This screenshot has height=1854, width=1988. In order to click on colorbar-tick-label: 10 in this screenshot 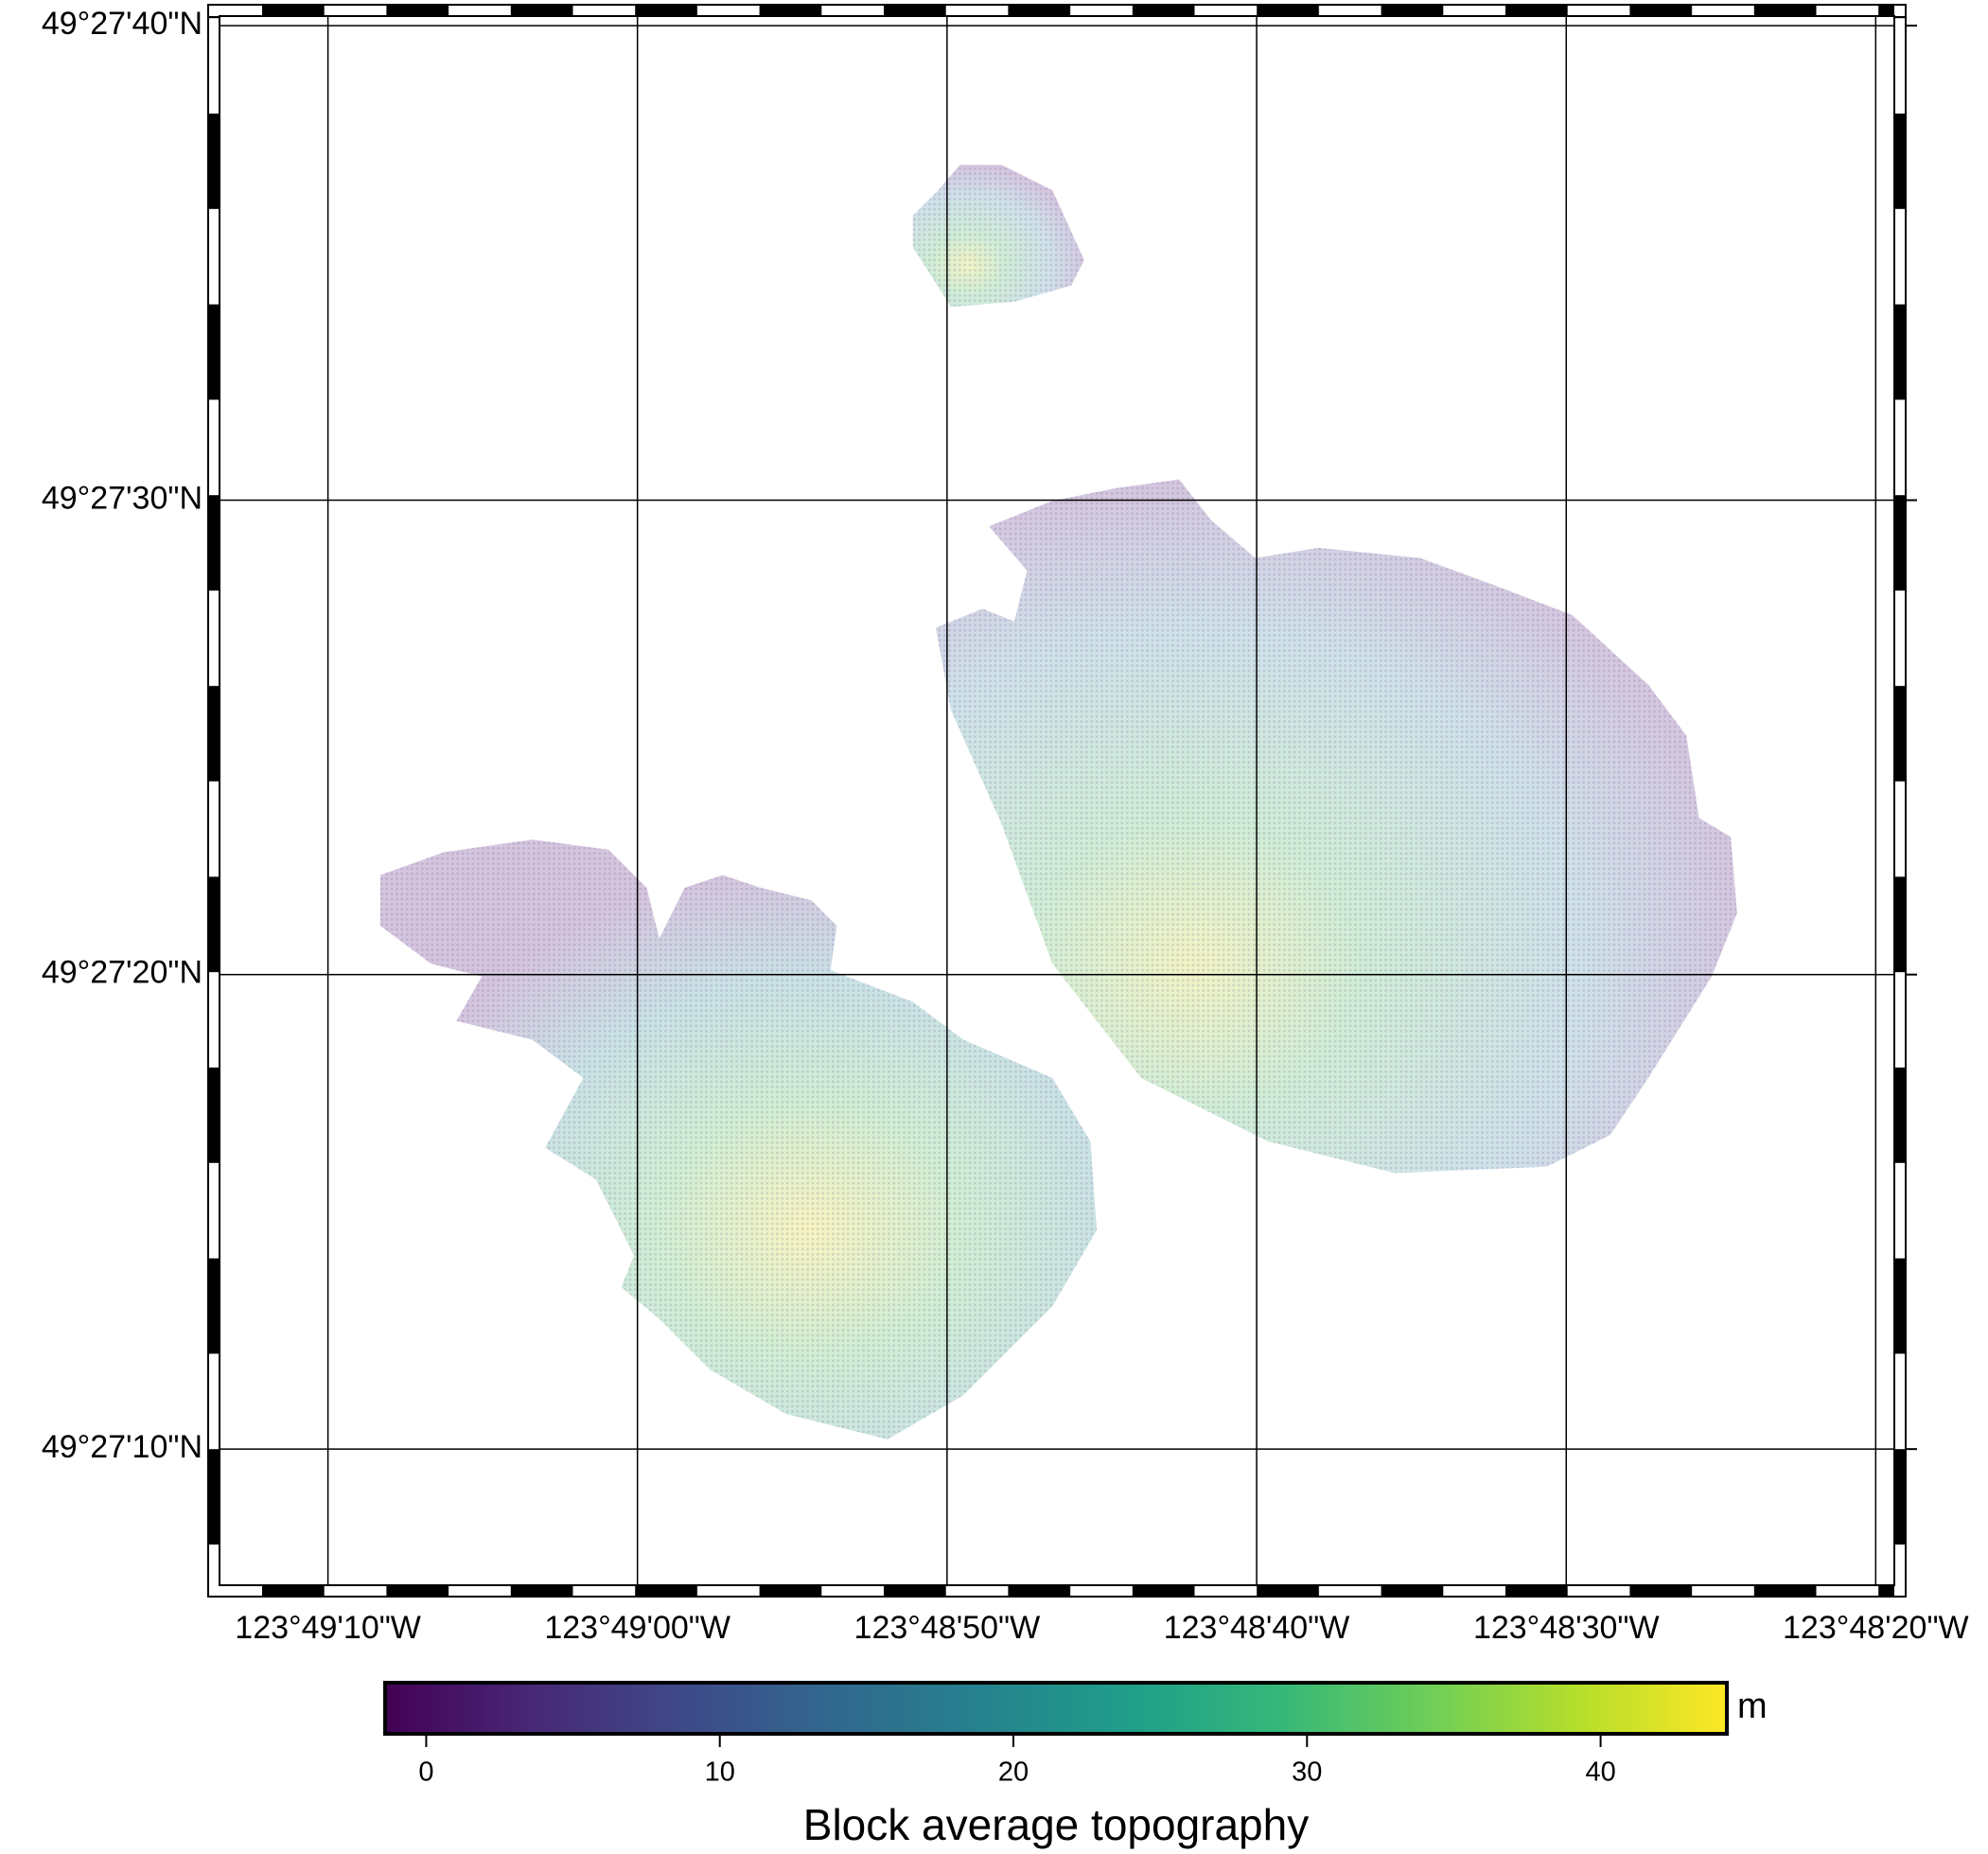, I will do `click(720, 1772)`.